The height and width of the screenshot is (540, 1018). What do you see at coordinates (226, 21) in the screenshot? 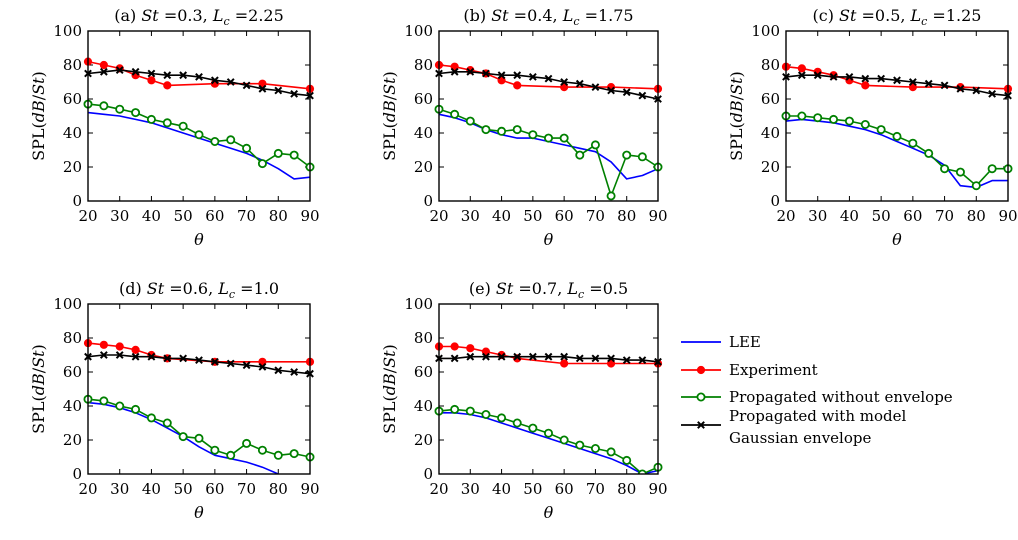
I see `title-l-sub: c` at bounding box center [226, 21].